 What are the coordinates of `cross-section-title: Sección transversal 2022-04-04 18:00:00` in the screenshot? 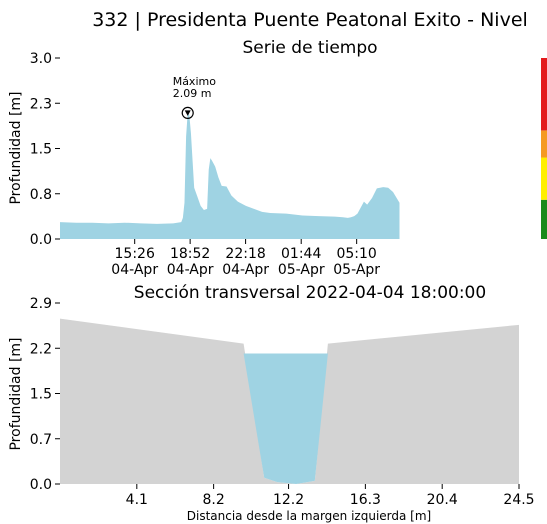 It's located at (310, 293).